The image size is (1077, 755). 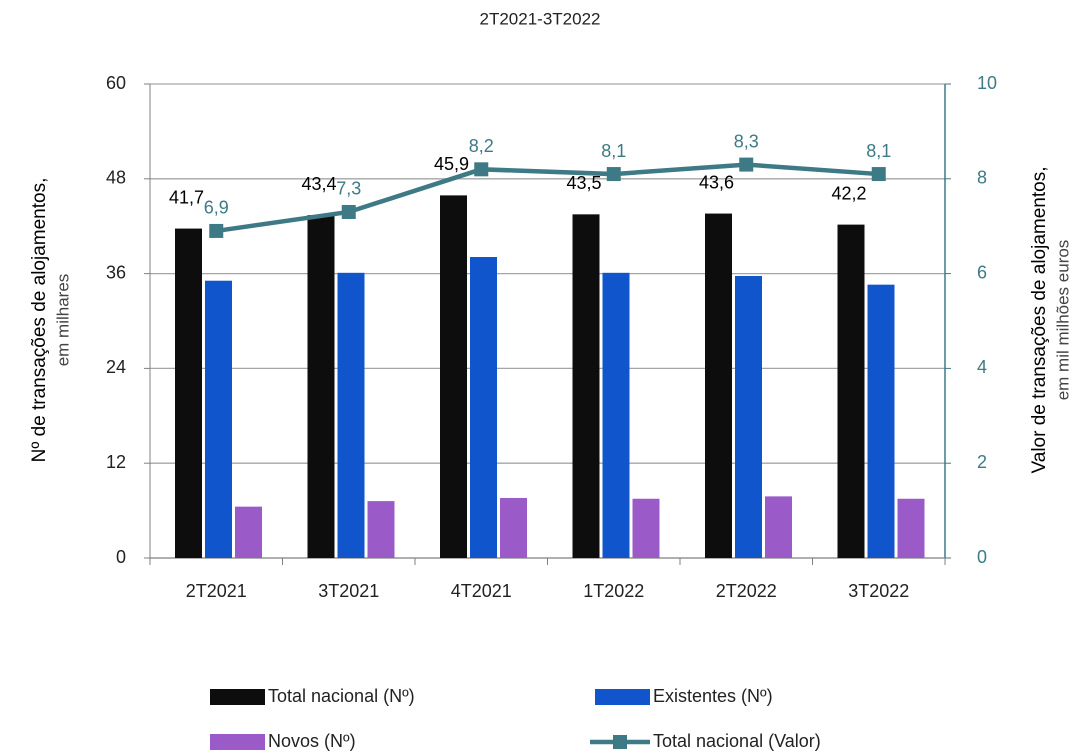 What do you see at coordinates (481, 591) in the screenshot?
I see `x-tick-label: 4T2021` at bounding box center [481, 591].